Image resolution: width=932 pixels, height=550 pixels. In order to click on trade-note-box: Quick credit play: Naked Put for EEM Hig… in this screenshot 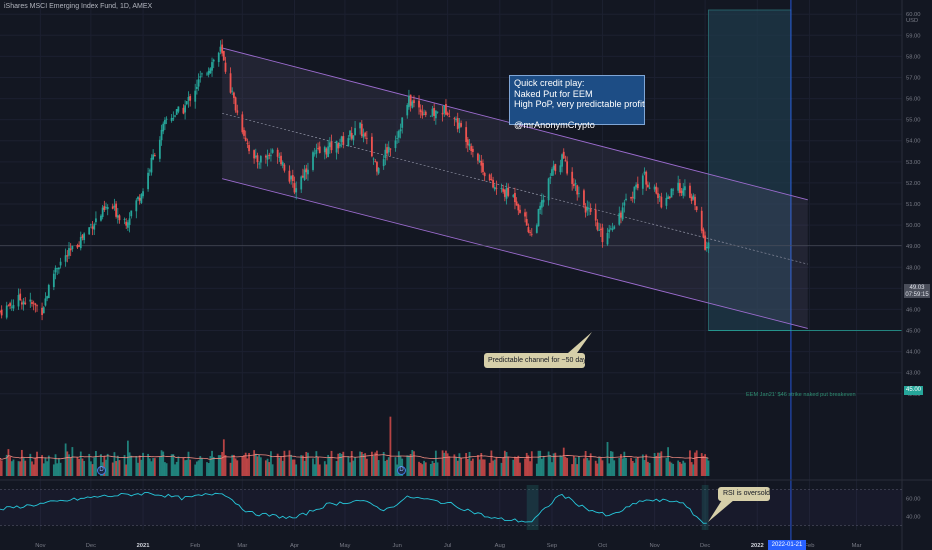, I will do `click(577, 102)`.